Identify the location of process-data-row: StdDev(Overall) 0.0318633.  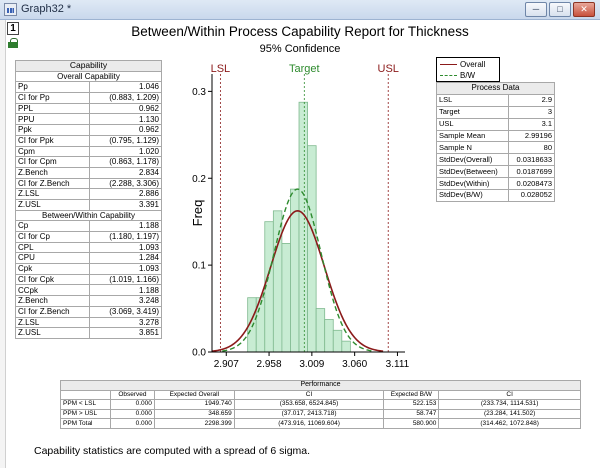
(495, 160).